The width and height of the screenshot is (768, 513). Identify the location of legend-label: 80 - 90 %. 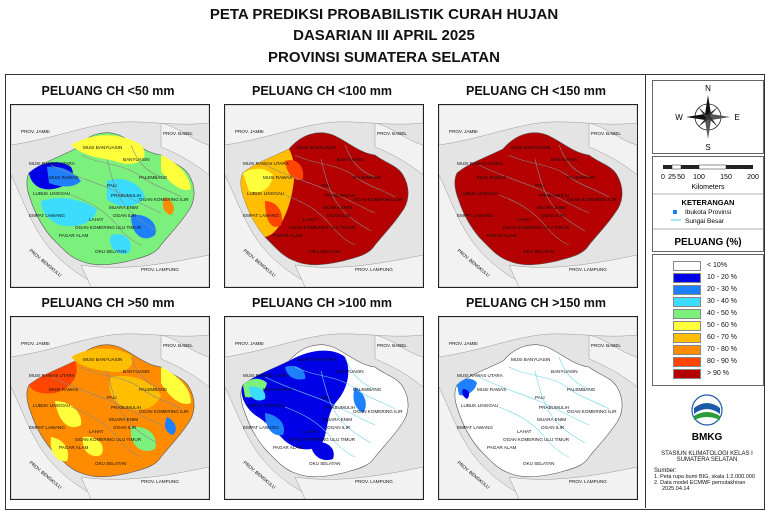
(722, 361).